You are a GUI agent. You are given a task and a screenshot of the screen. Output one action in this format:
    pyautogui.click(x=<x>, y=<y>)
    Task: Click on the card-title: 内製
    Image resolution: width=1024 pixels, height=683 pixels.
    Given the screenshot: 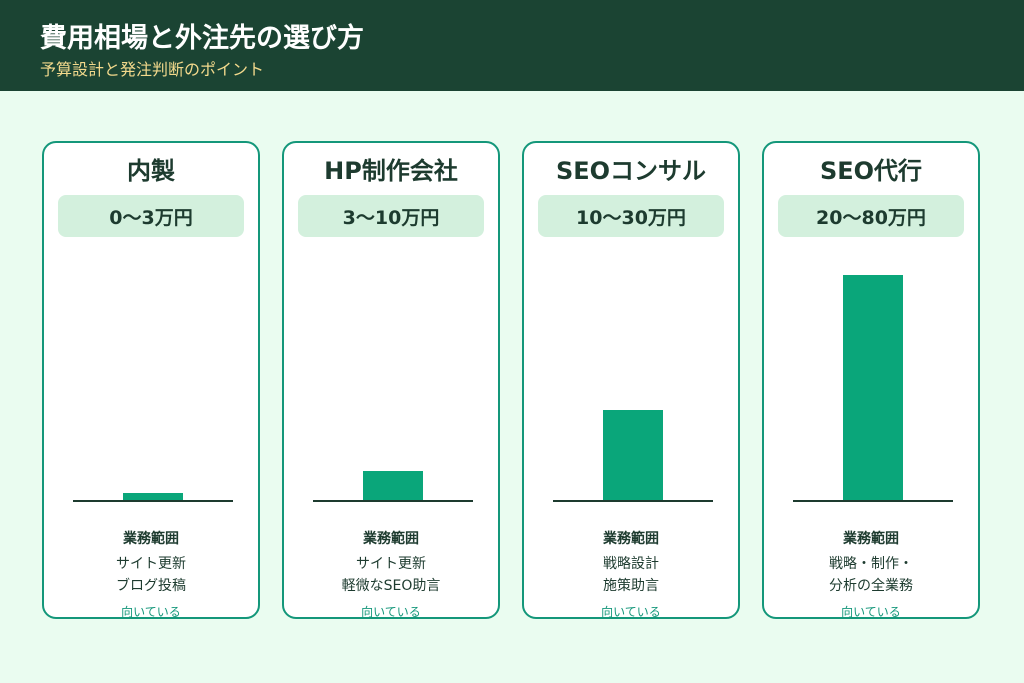 What is the action you would take?
    pyautogui.click(x=151, y=171)
    